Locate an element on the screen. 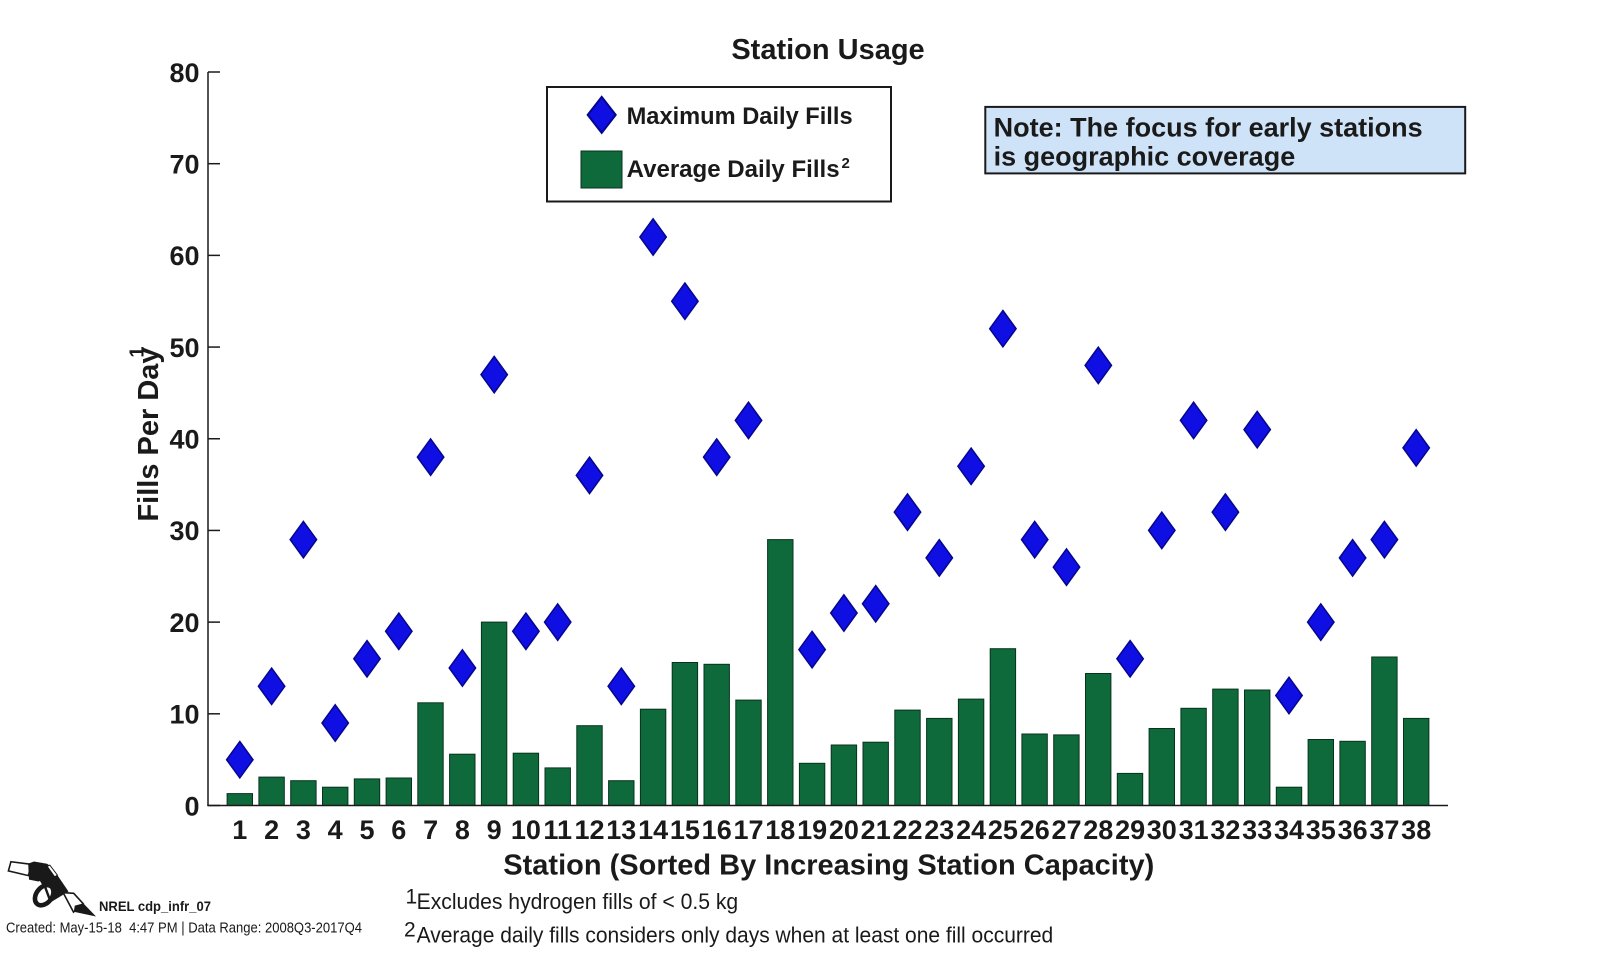 The image size is (1600, 965). svg-text: 16 is located at coordinates (717, 830).